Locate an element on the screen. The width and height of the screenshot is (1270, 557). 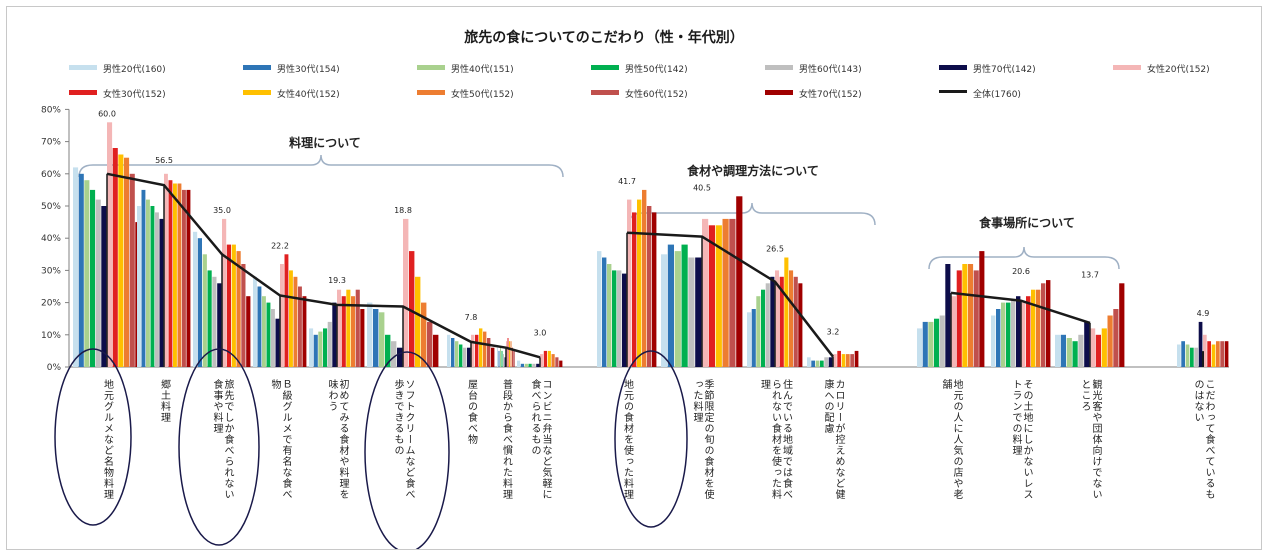
category-label-group: 郷土料理 is located at coordinates (165, 401).